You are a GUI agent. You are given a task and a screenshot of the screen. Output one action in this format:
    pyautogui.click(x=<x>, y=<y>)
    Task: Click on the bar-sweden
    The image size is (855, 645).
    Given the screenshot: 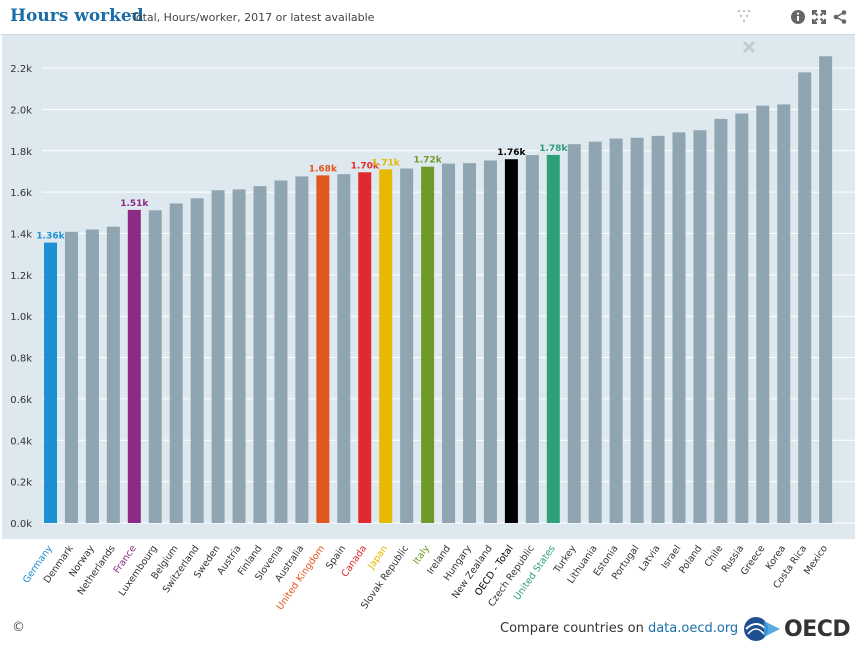 What is the action you would take?
    pyautogui.click(x=218, y=357)
    